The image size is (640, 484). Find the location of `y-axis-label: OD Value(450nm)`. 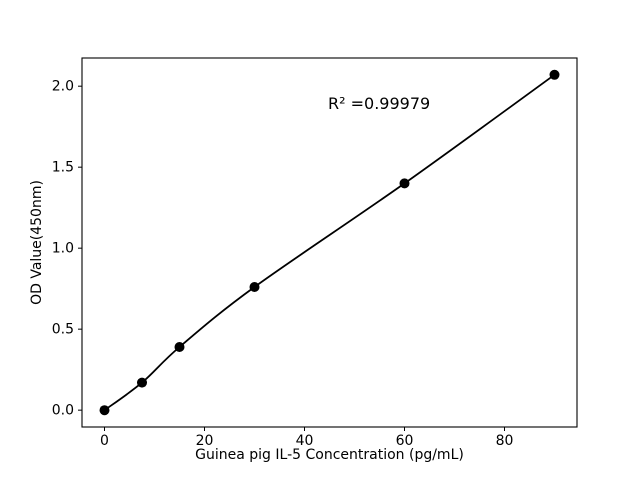

y-axis-label: OD Value(450nm) is located at coordinates (37, 242).